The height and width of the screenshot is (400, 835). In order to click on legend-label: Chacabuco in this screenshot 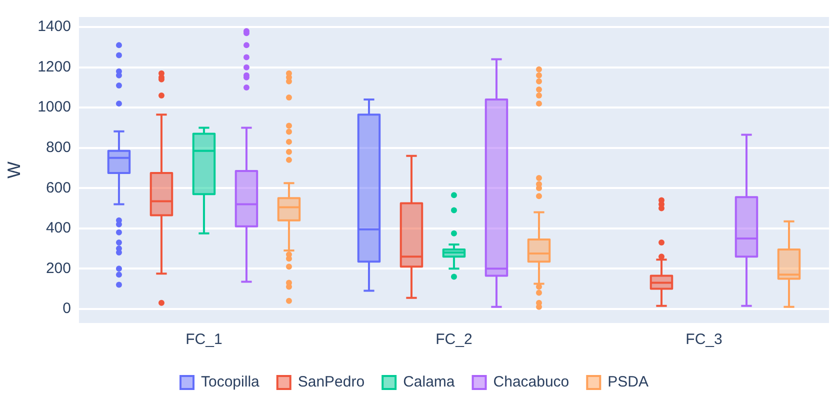, I will do `click(531, 382)`.